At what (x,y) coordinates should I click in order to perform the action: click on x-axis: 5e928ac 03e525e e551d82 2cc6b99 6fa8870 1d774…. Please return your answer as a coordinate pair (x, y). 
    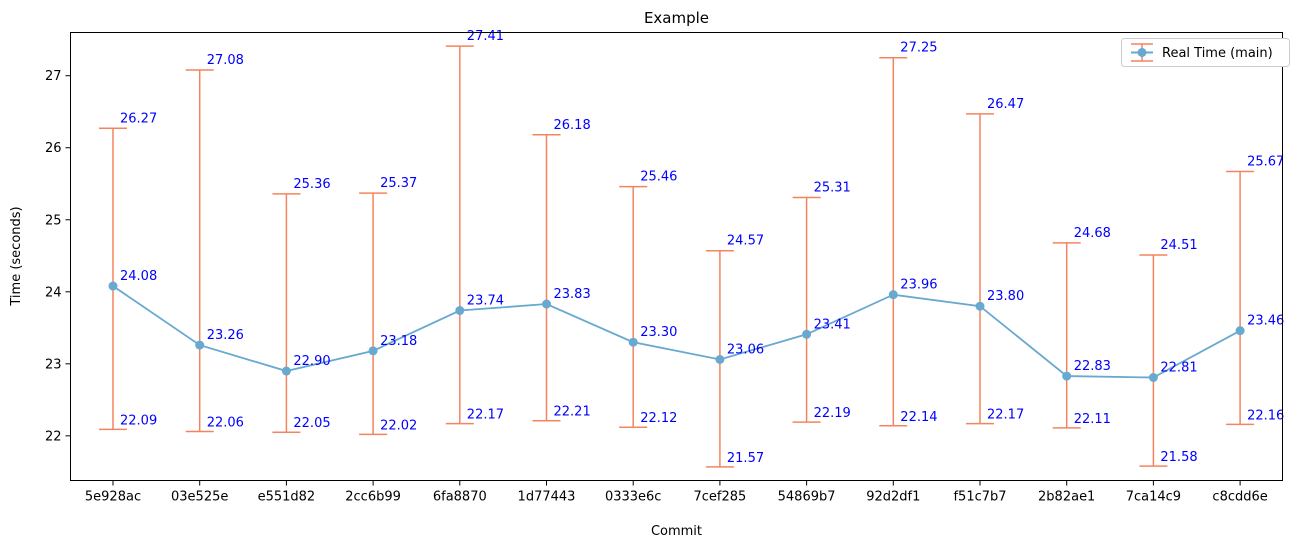
    Looking at the image, I should click on (676, 492).